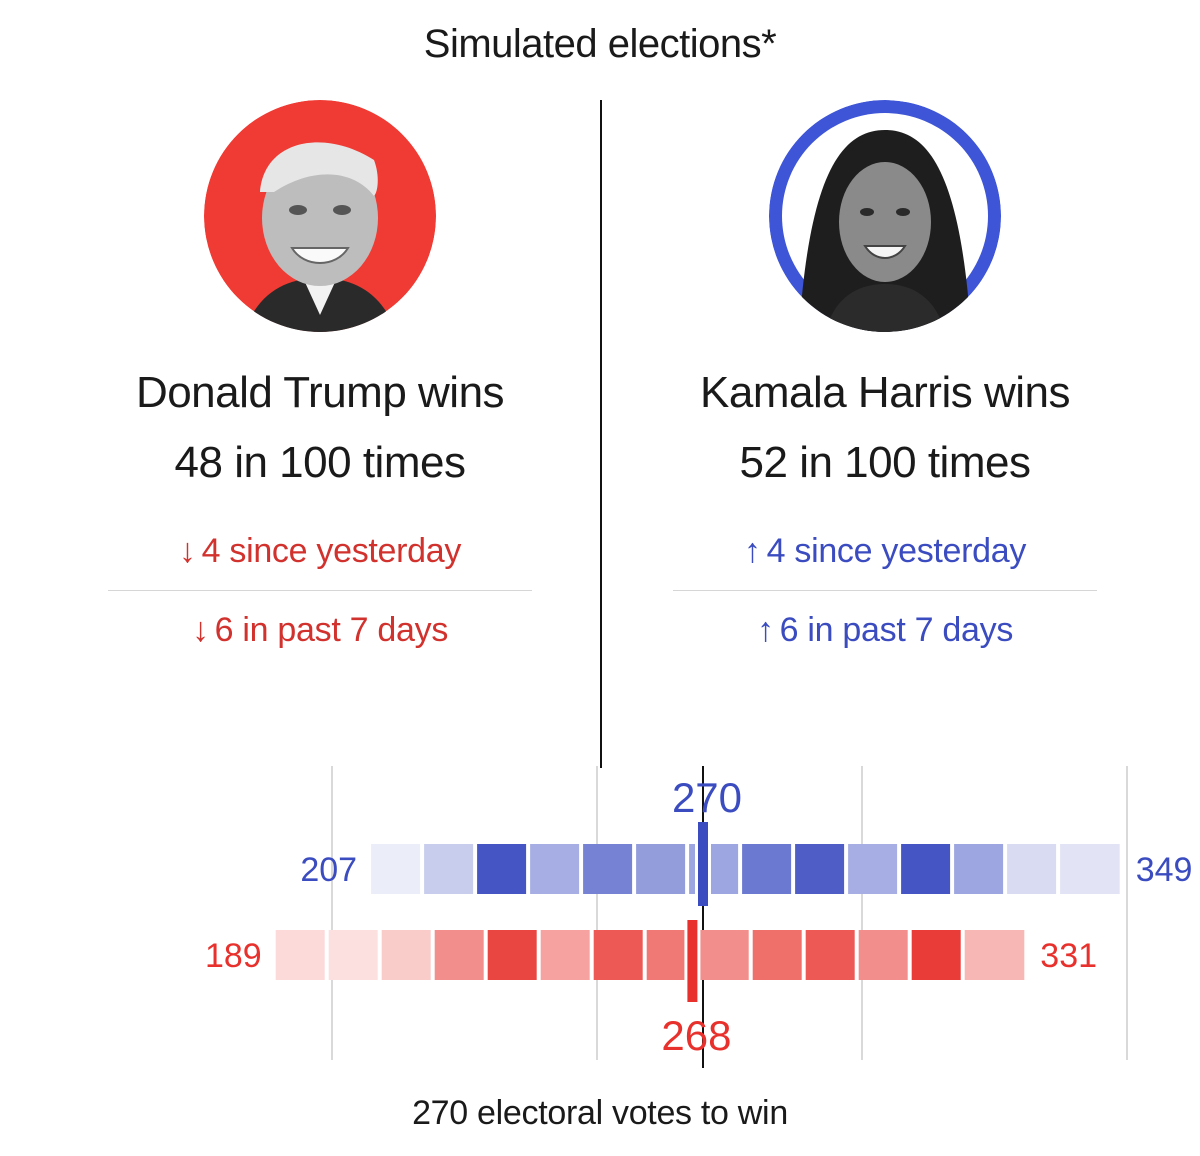  What do you see at coordinates (896, 551) in the screenshot?
I see `harris-change-day-text: 4 since yesterday` at bounding box center [896, 551].